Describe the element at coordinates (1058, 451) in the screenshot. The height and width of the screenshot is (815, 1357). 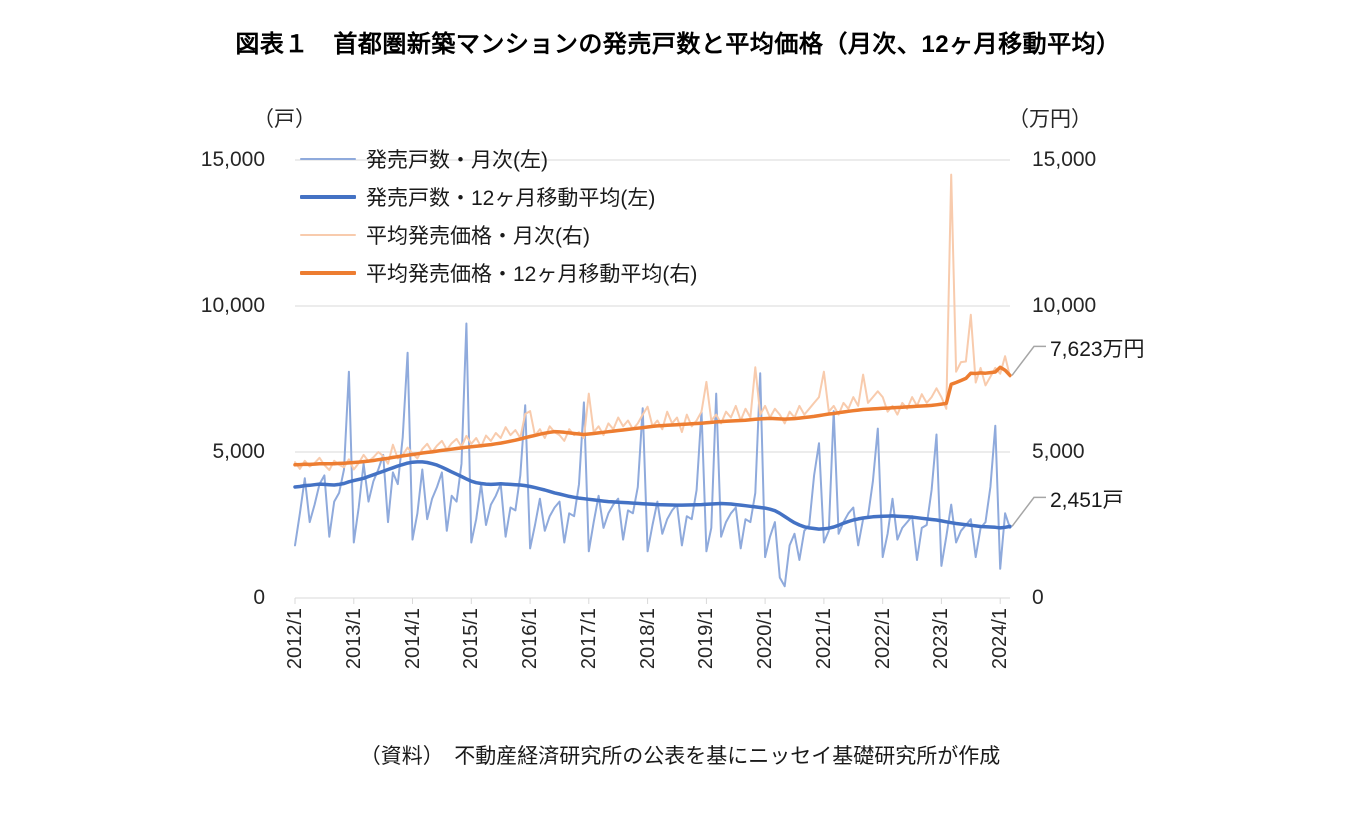
I see `right-axis-tick: 5,000` at that location.